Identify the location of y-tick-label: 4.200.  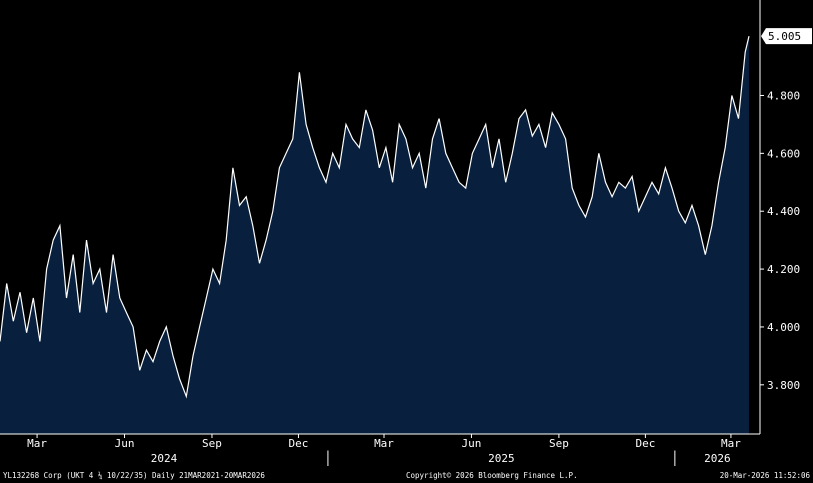
(783, 269).